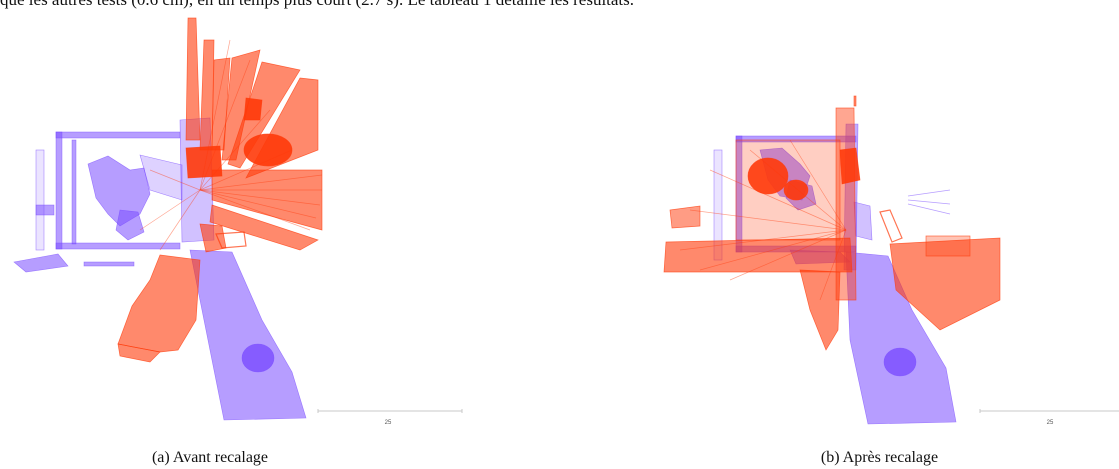  Describe the element at coordinates (1049, 417) in the screenshot. I see `scale-bar-b: 25` at that location.